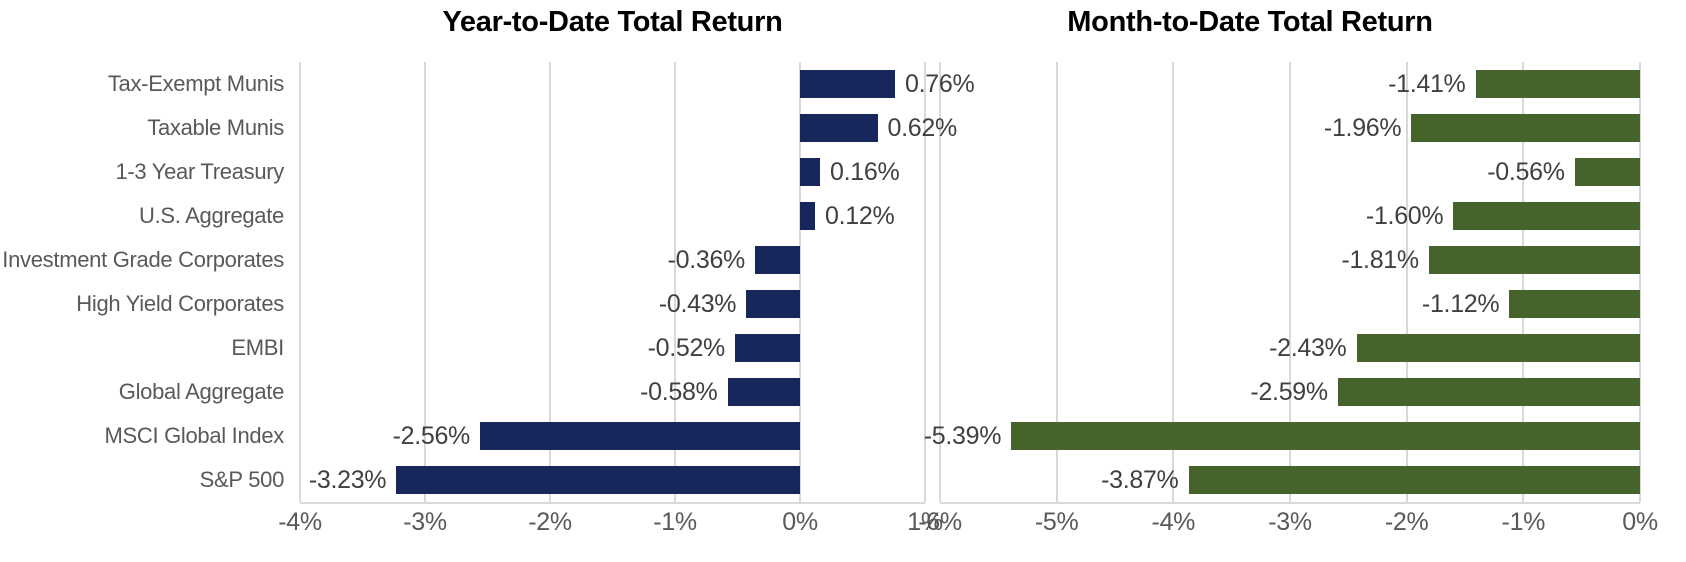 The height and width of the screenshot is (562, 1686). Describe the element at coordinates (706, 260) in the screenshot. I see `ytd-bar-value-label: -0.36%` at that location.